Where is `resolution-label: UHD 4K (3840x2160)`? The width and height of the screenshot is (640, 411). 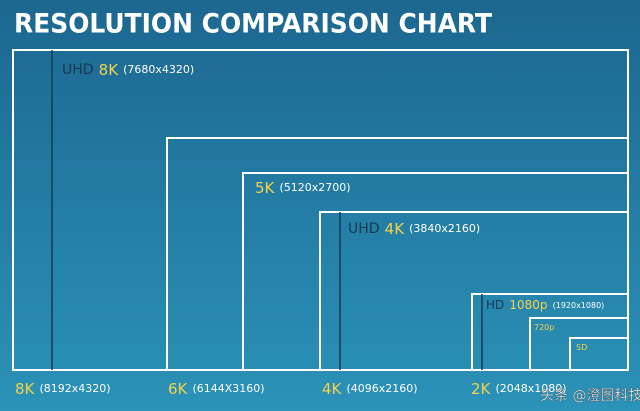 resolution-label: UHD 4K (3840x2160) is located at coordinates (414, 228).